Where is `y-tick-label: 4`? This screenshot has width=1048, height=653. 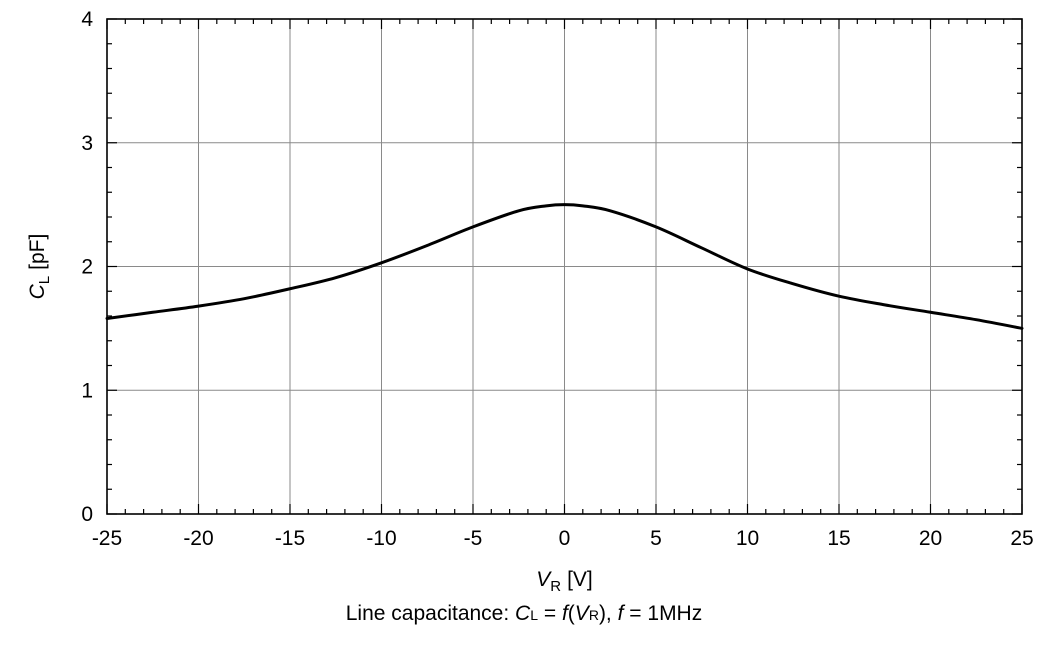 y-tick-label: 4 is located at coordinates (87, 19).